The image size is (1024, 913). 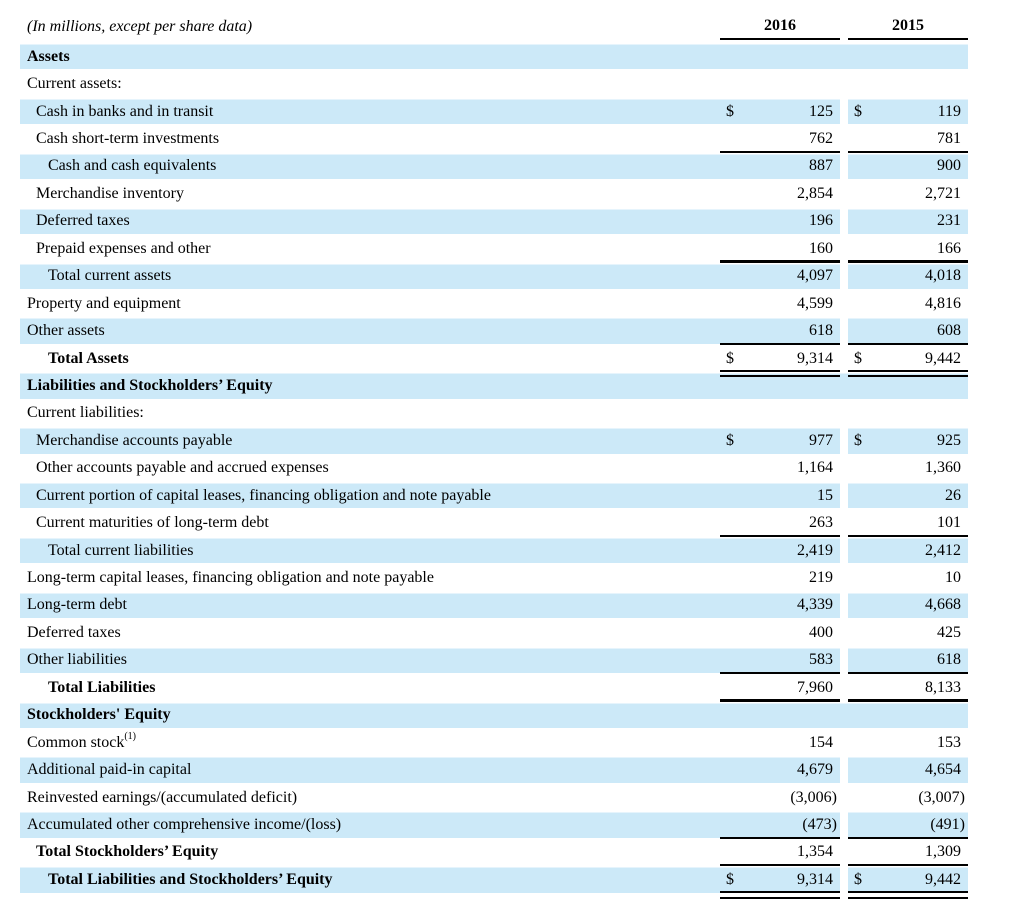 What do you see at coordinates (730, 111) in the screenshot?
I see `dollar-sign-2016: $` at bounding box center [730, 111].